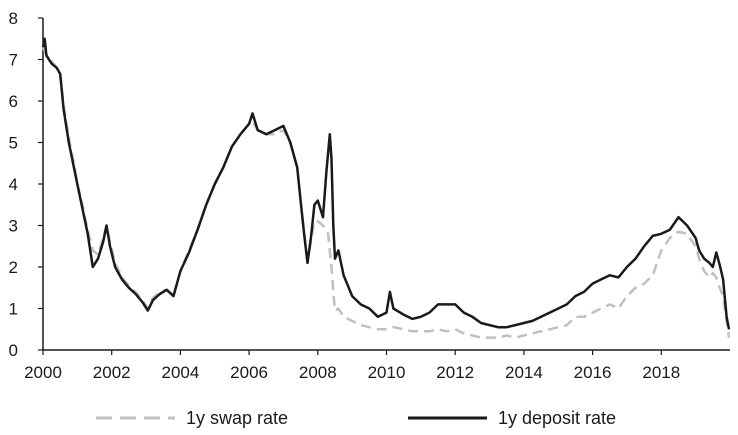 This screenshot has height=435, width=738. Describe the element at coordinates (593, 372) in the screenshot. I see `x-tick-label: 2016` at that location.